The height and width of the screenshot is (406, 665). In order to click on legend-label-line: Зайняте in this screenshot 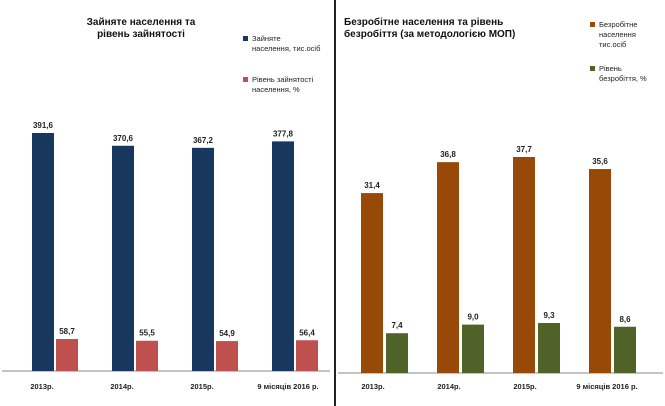, I will do `click(266, 38)`.